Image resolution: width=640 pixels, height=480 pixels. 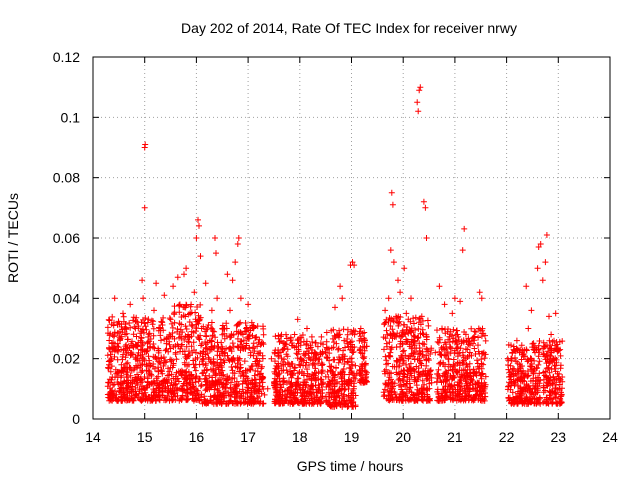 I want to click on x-tick-labels: 14 15 16 17 18 19 20 21 22 23 24, so click(x=351, y=437).